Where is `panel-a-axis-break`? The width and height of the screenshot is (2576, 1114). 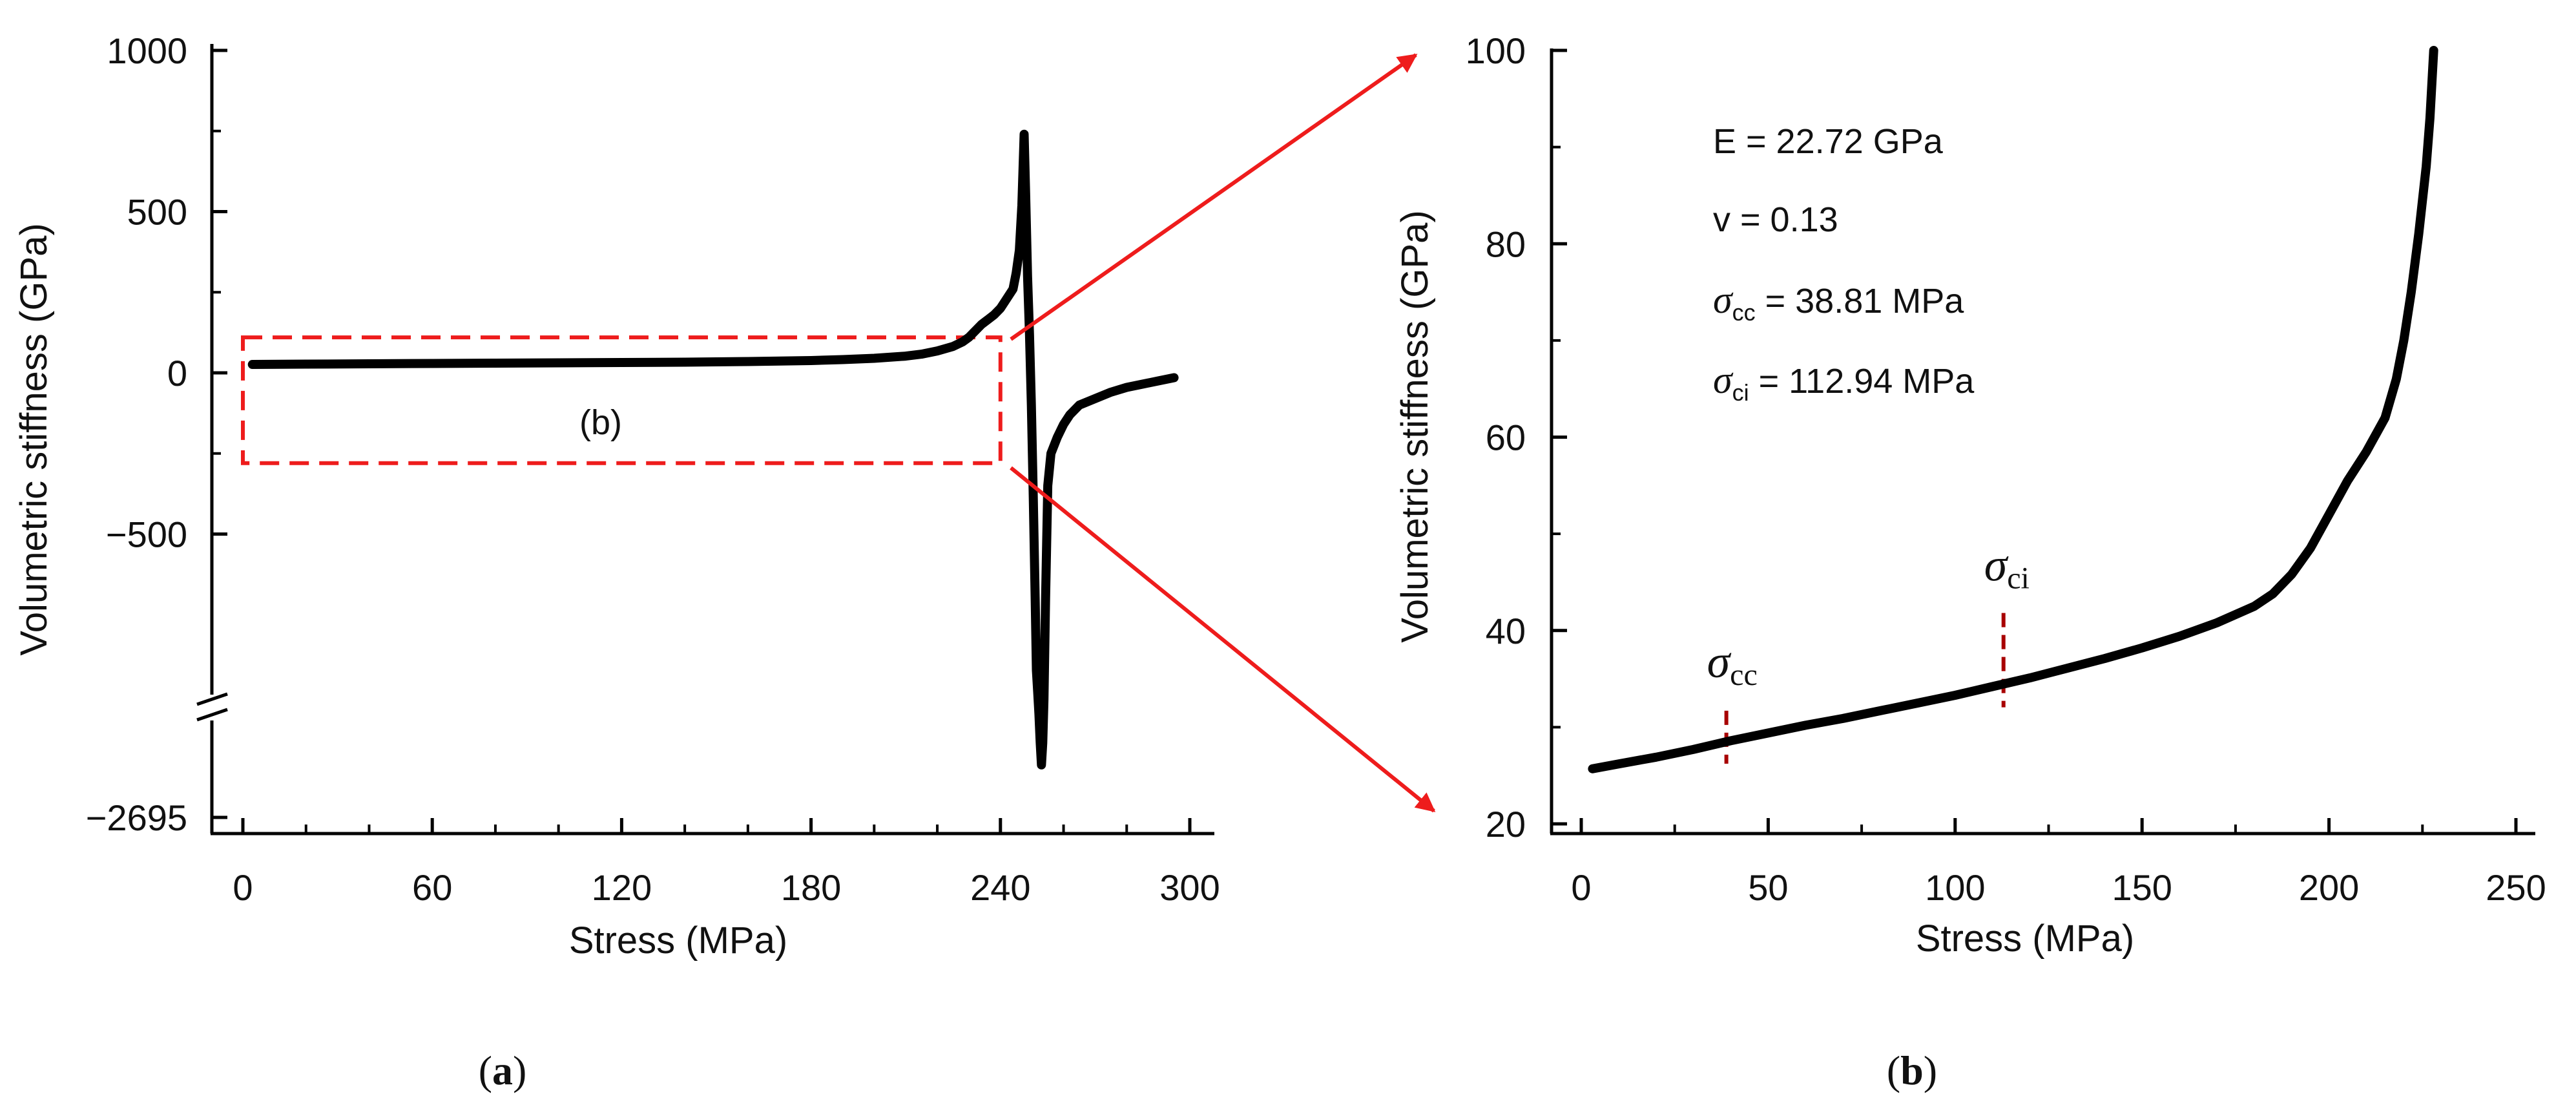 panel-a-axis-break is located at coordinates (212, 707).